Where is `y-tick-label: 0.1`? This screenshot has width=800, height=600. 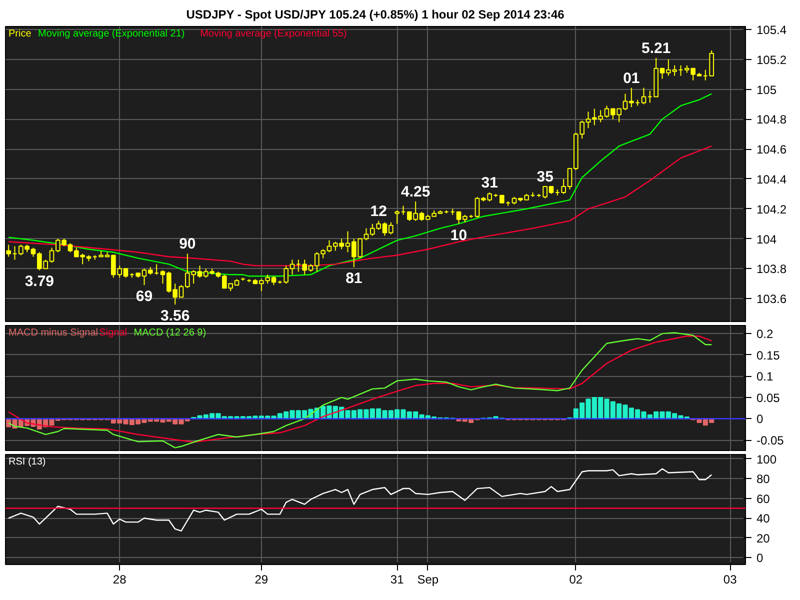
y-tick-label: 0.1 is located at coordinates (765, 377).